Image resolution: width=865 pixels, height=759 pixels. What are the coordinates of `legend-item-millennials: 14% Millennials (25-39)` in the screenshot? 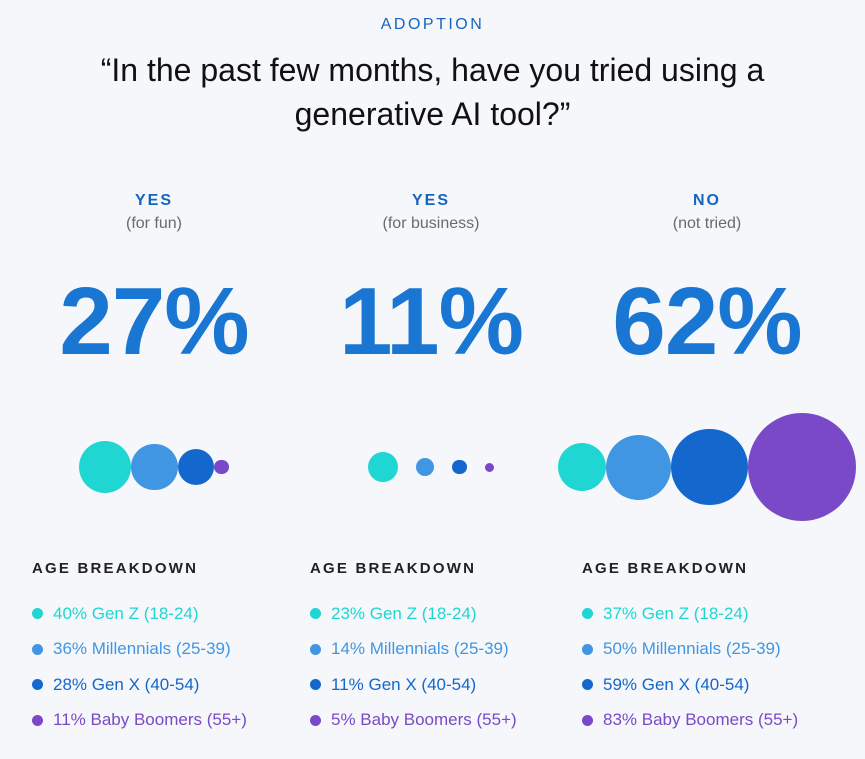 It's located at (413, 650).